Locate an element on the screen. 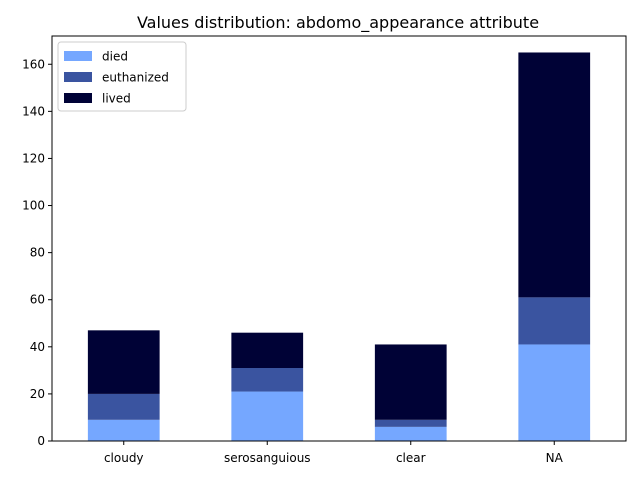 The image size is (640, 480). y-tick-label: 0 is located at coordinates (41, 441).